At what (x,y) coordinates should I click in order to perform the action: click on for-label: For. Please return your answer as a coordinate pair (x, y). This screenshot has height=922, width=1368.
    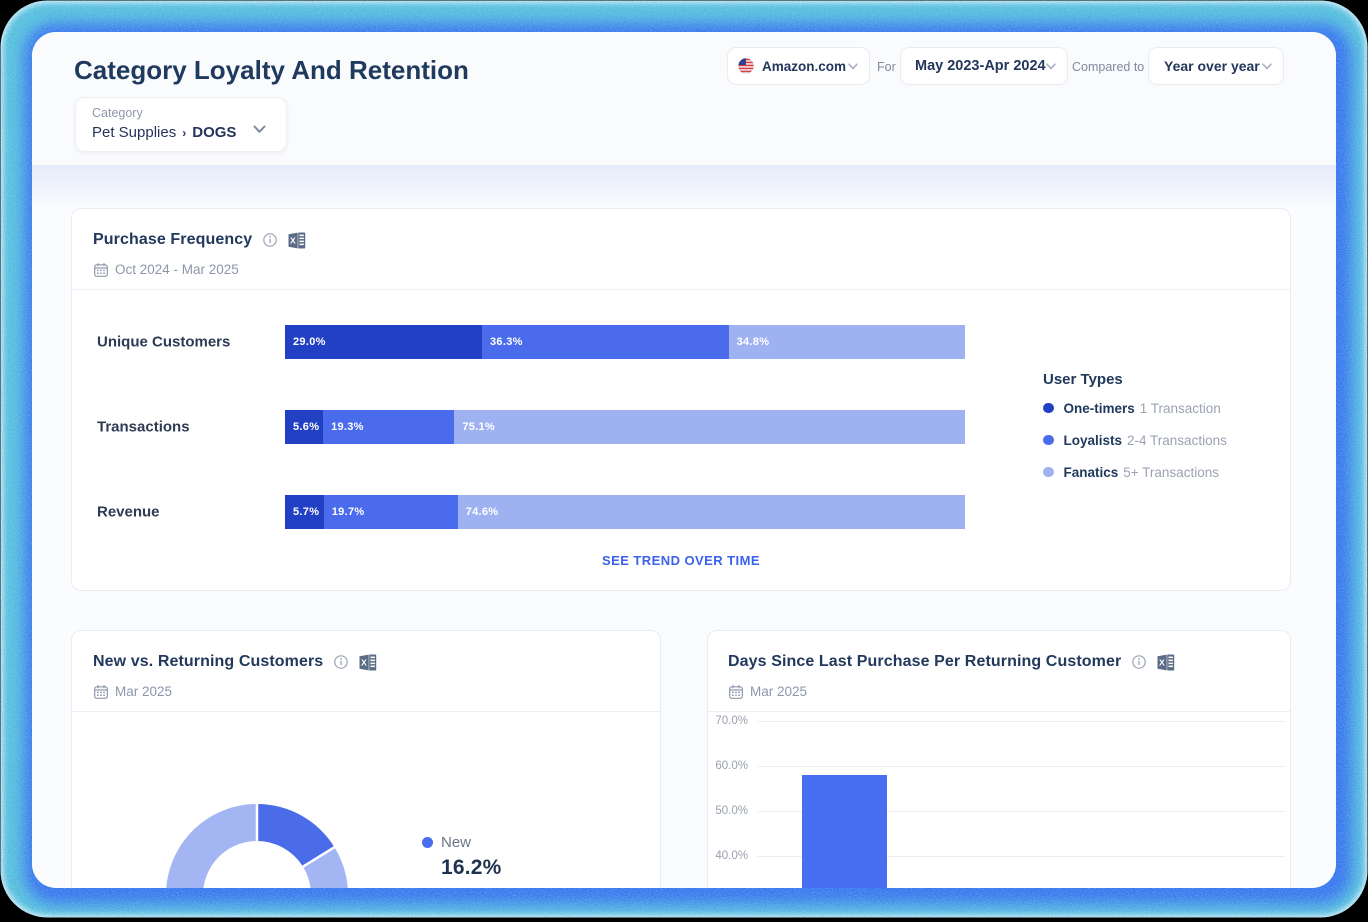
    Looking at the image, I should click on (886, 66).